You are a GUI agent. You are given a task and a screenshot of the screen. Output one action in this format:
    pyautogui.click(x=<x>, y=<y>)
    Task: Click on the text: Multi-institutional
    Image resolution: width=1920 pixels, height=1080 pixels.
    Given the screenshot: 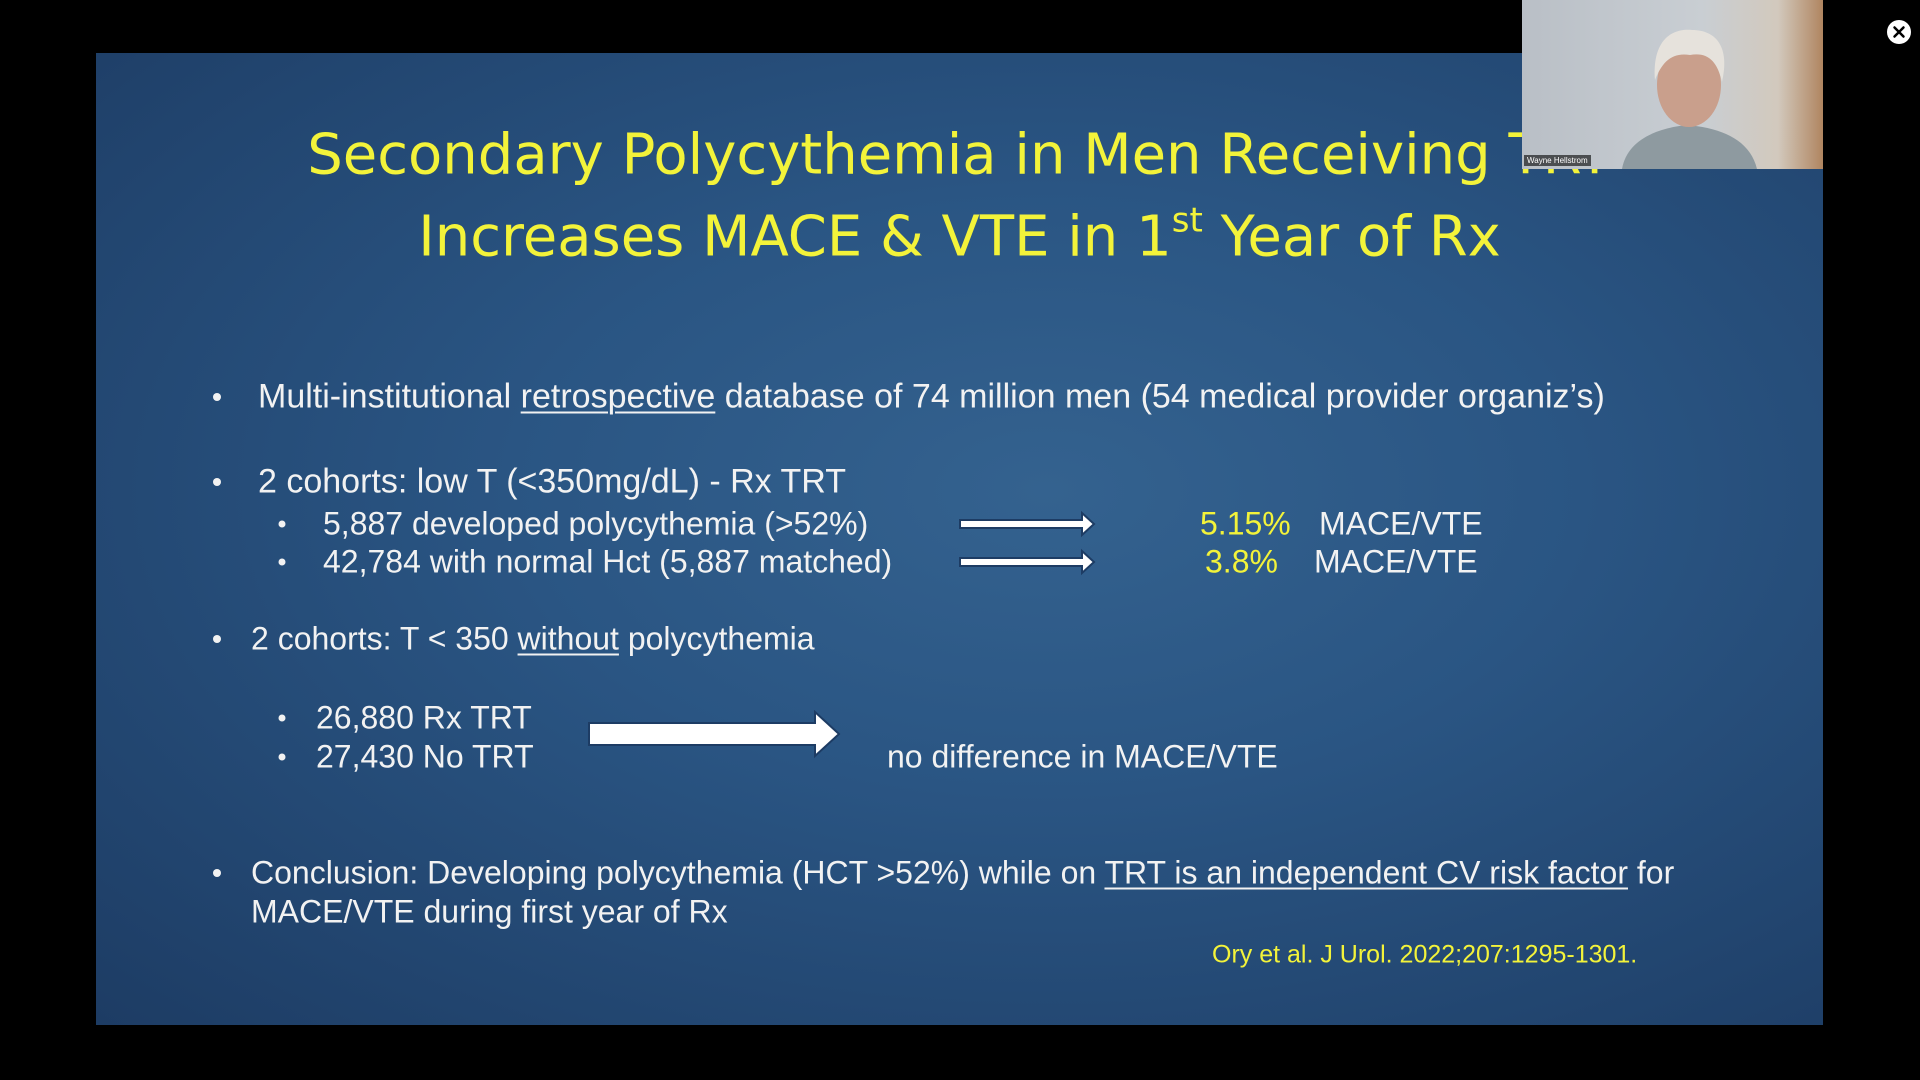 What is the action you would take?
    pyautogui.click(x=385, y=396)
    